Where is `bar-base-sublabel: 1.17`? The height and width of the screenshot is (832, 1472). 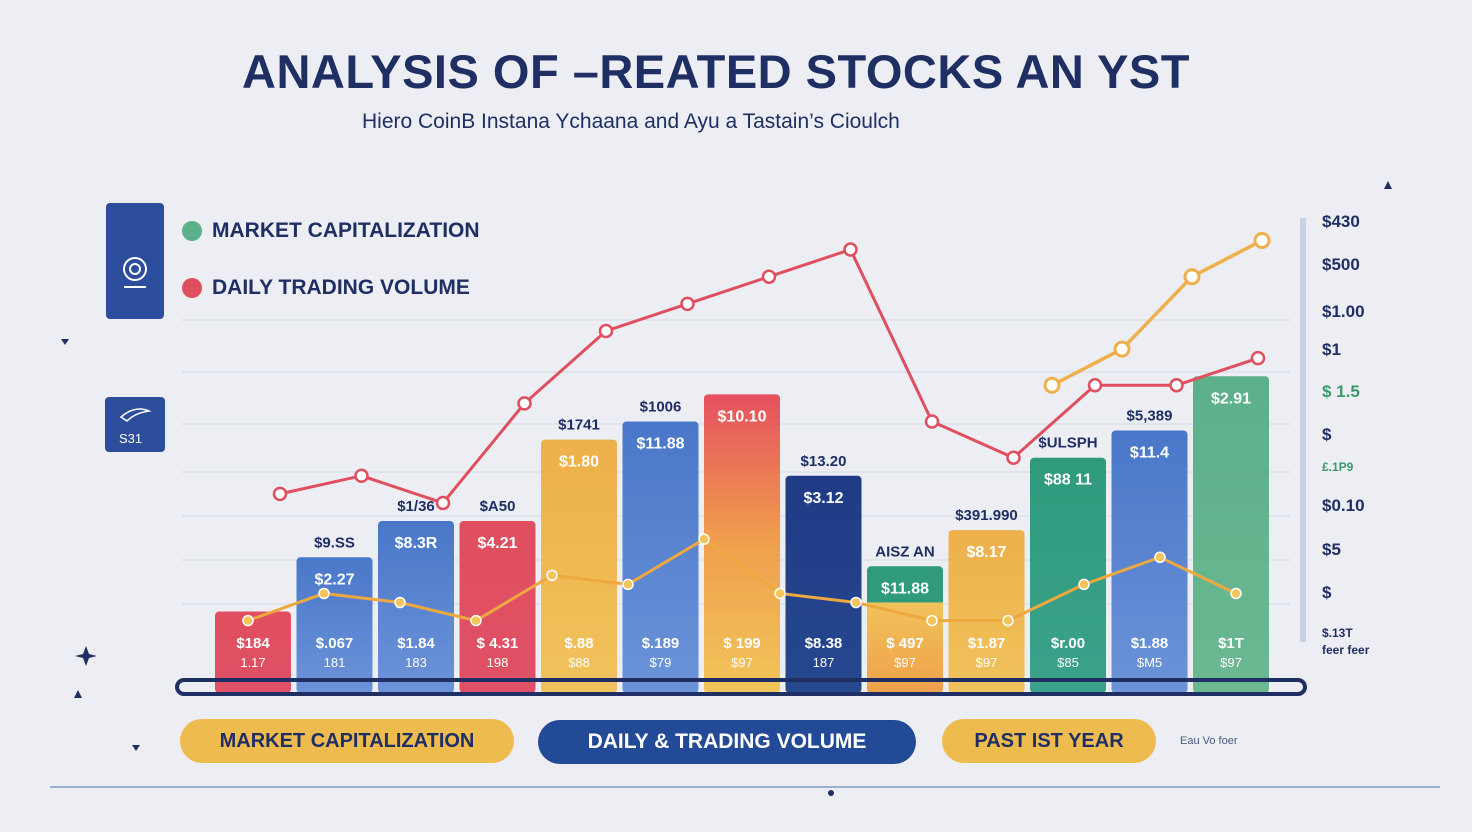
bar-base-sublabel: 1.17 is located at coordinates (252, 662).